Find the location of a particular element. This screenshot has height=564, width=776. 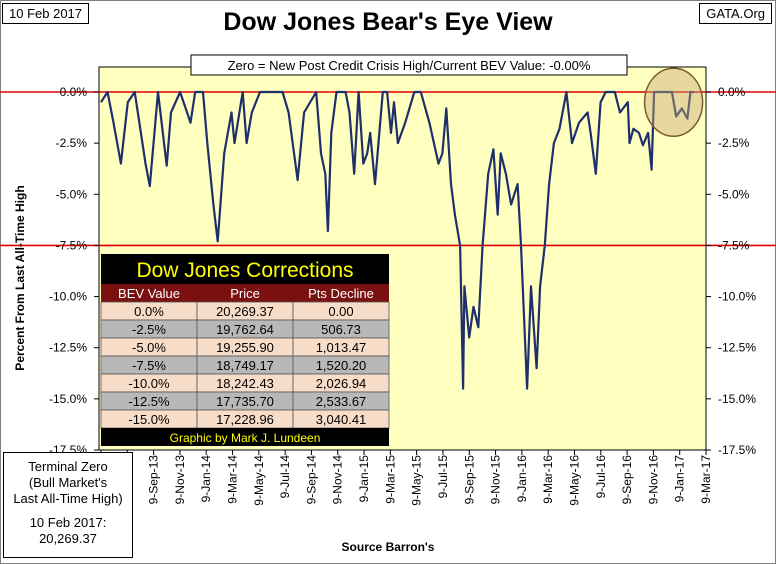

y-tick-label-right: -17.5% is located at coordinates (737, 450).